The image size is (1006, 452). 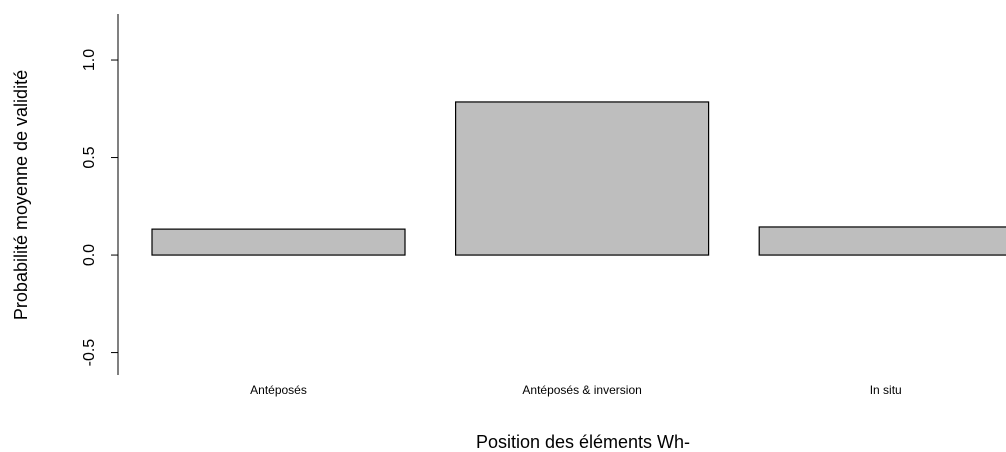 I want to click on y-tick-label: -0.5, so click(x=89, y=353).